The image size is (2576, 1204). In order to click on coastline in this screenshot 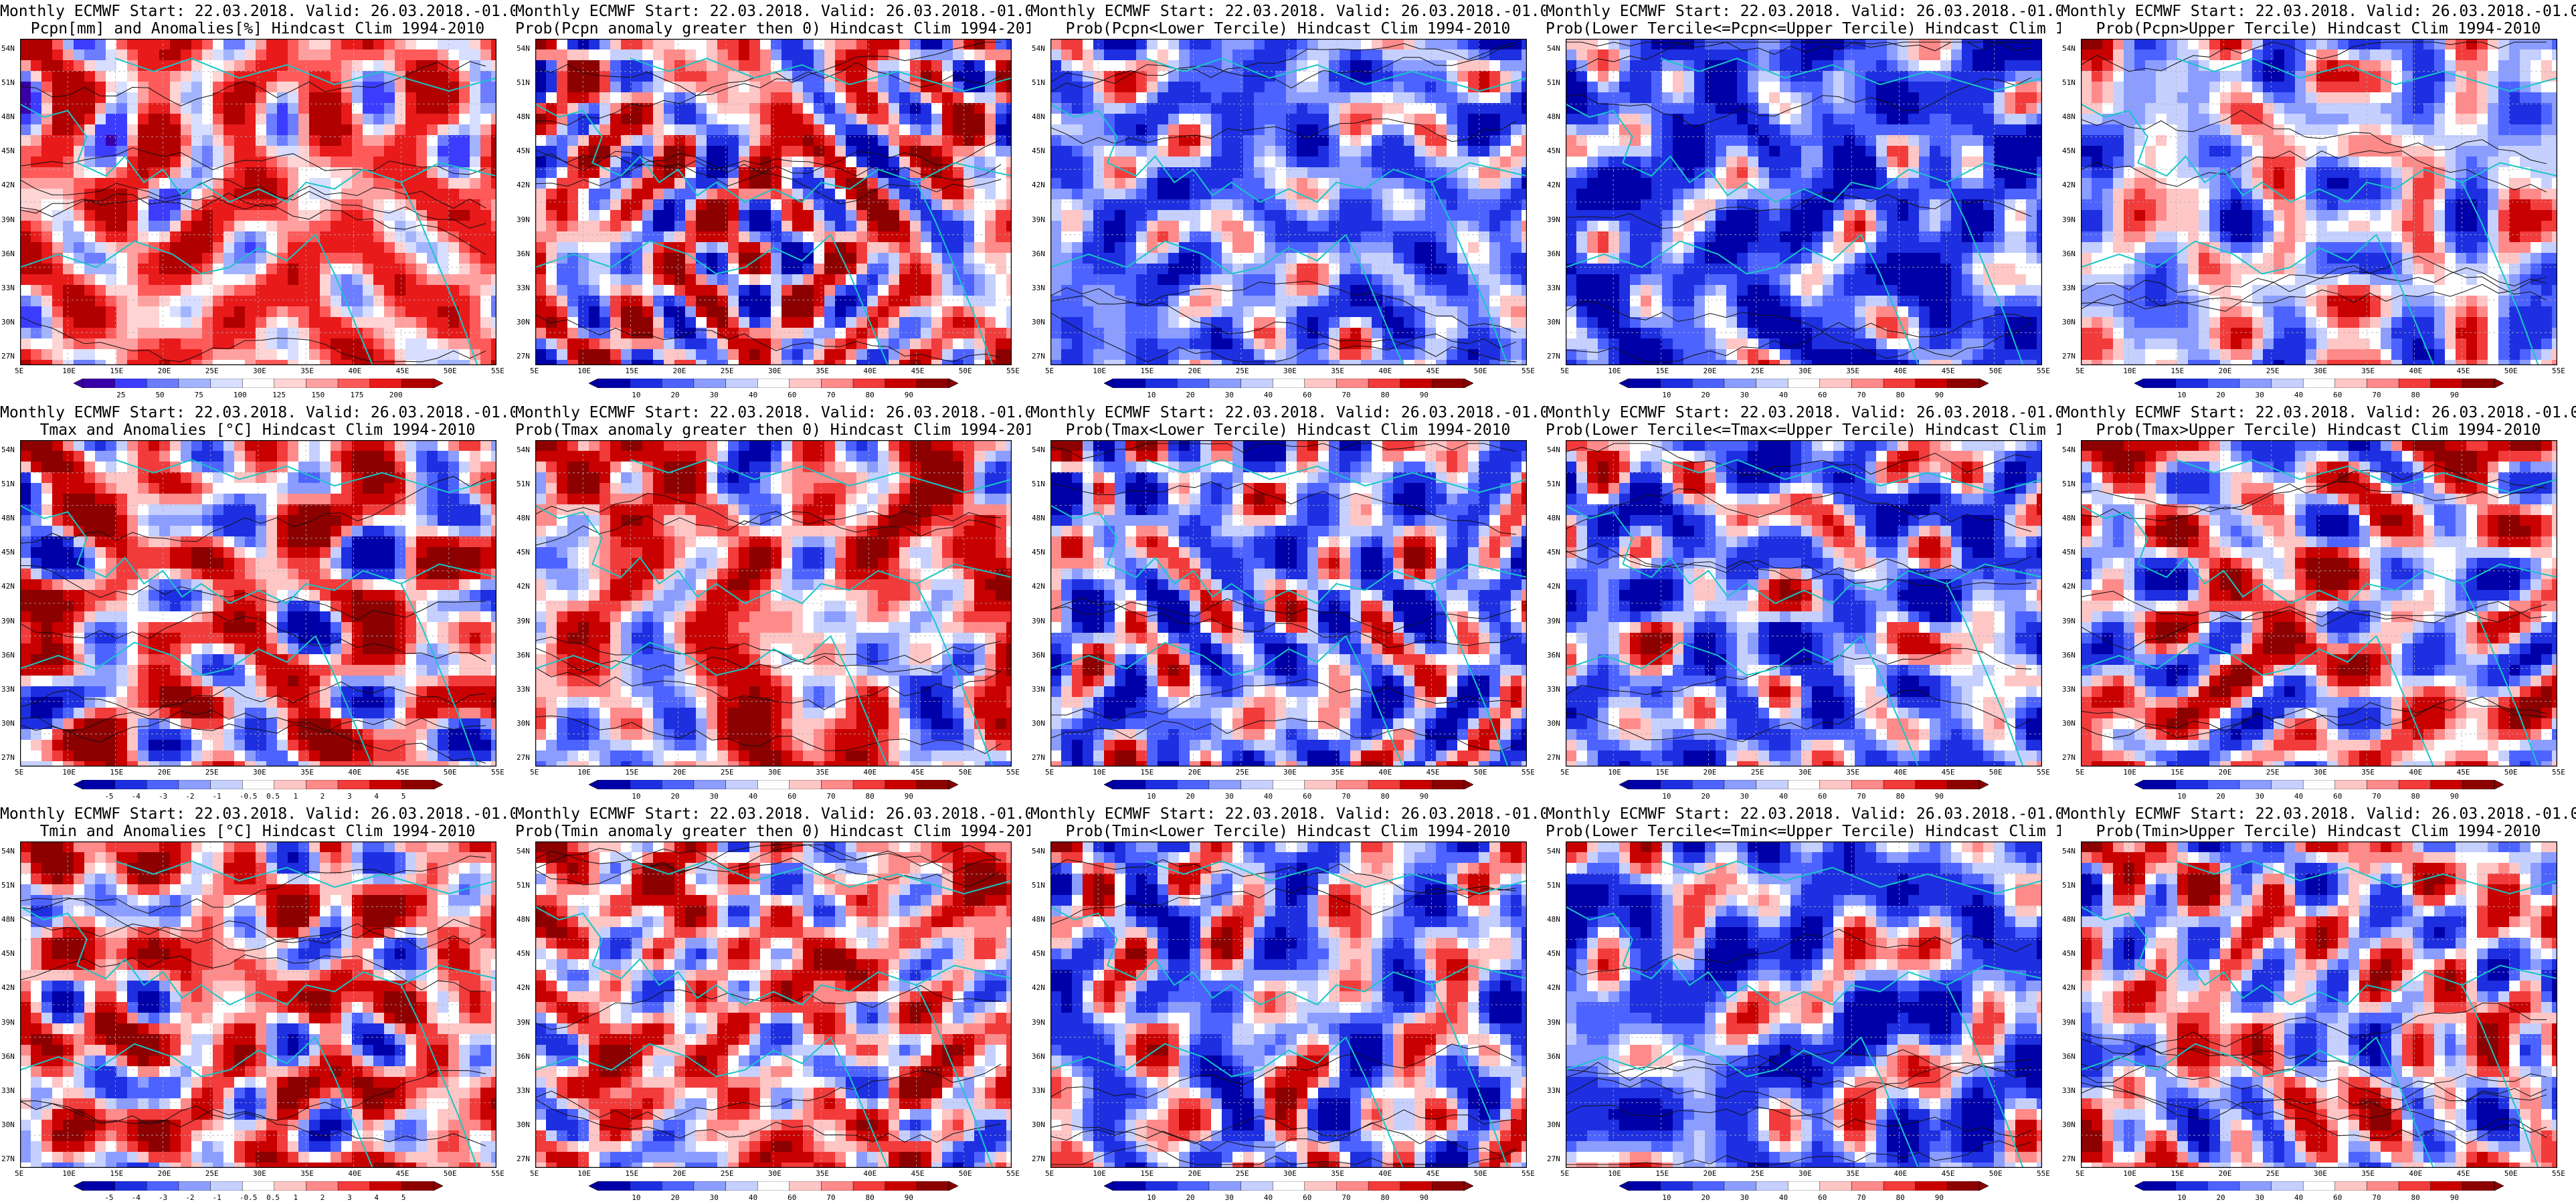, I will do `click(1198, 254)`.